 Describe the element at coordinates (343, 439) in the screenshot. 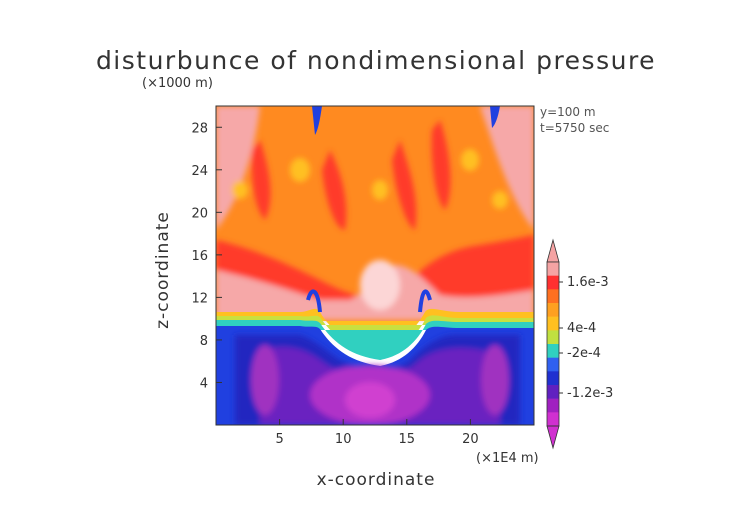

I see `x-tick-label: 10` at that location.